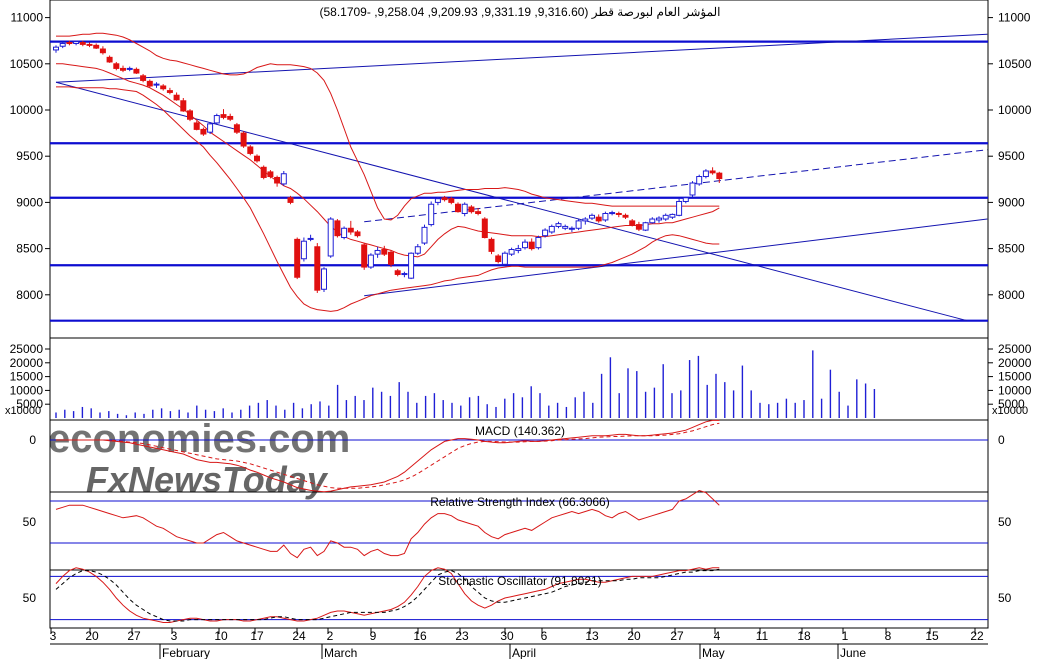 The width and height of the screenshot is (1040, 664). What do you see at coordinates (330, 636) in the screenshot?
I see `date-tick-label: 2` at bounding box center [330, 636].